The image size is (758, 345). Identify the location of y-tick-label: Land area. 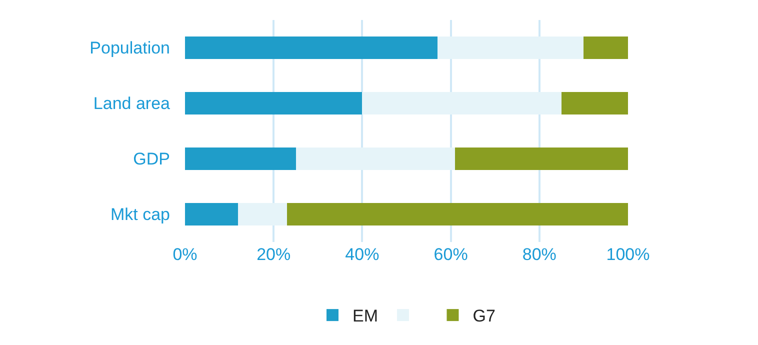
(132, 104).